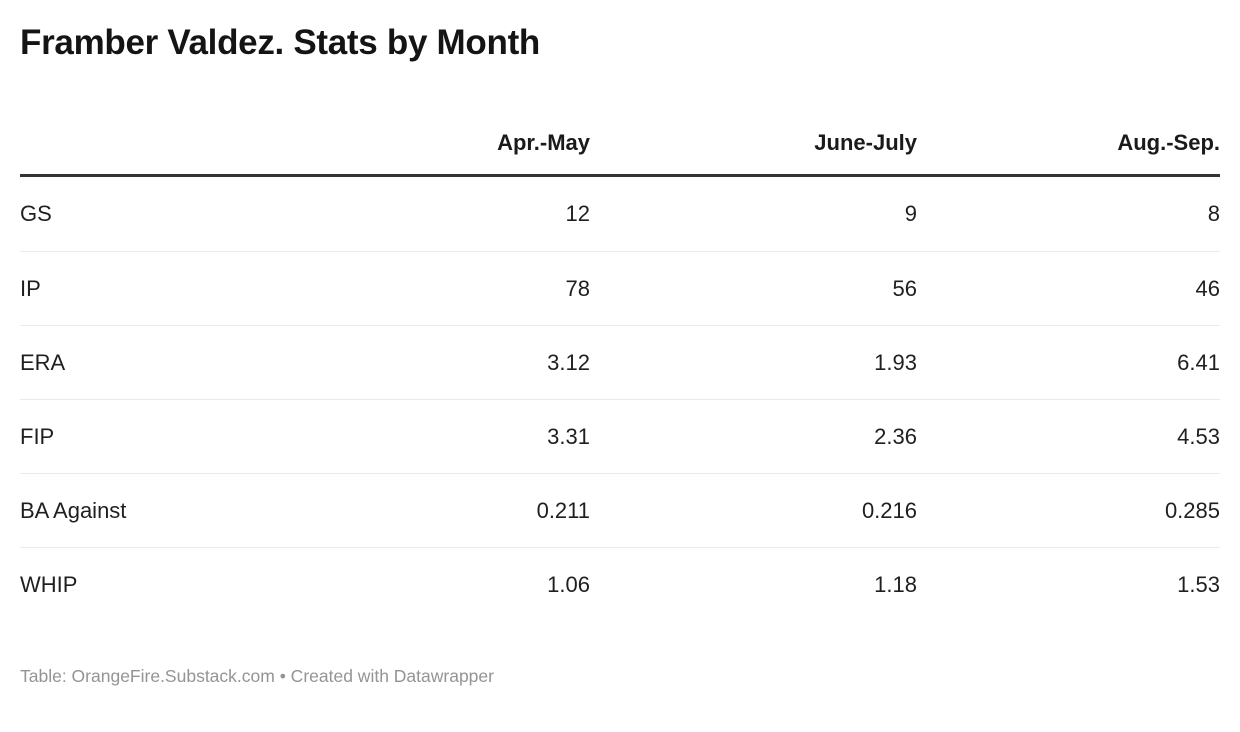  I want to click on cell-value: 1.06, so click(425, 584).